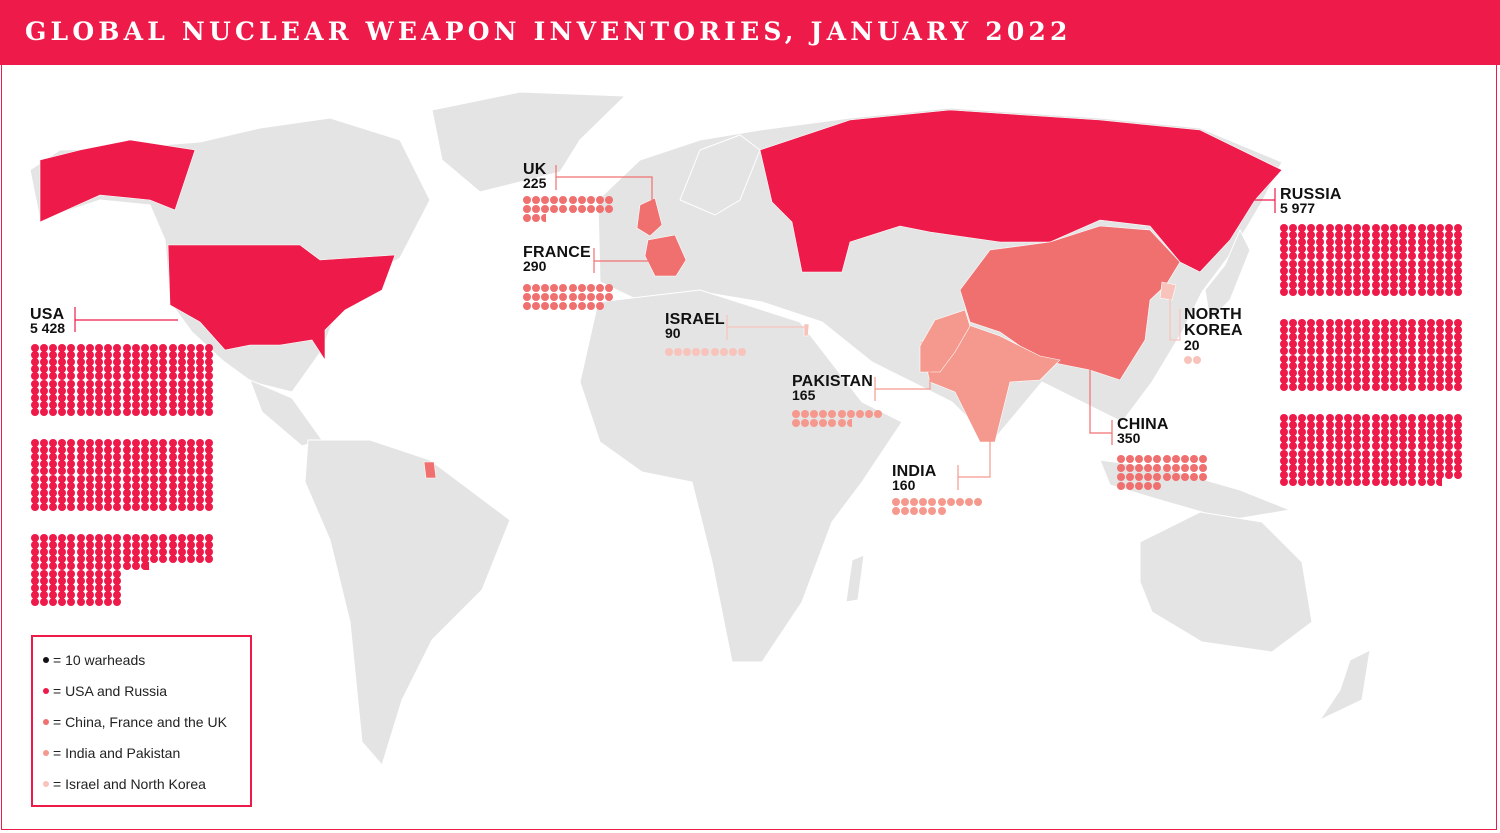  Describe the element at coordinates (914, 478) in the screenshot. I see `country-label-india: INDIA 160` at that location.